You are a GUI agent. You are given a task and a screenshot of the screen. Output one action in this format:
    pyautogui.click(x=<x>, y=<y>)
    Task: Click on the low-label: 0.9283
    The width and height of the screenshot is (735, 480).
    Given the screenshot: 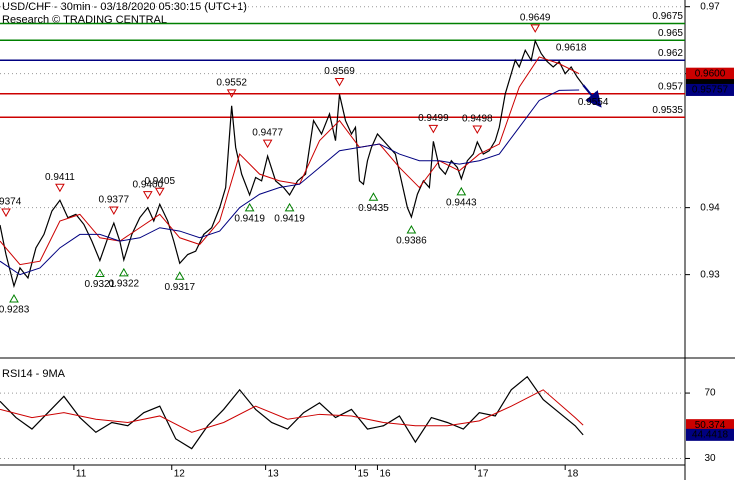 What is the action you would take?
    pyautogui.click(x=15, y=310)
    